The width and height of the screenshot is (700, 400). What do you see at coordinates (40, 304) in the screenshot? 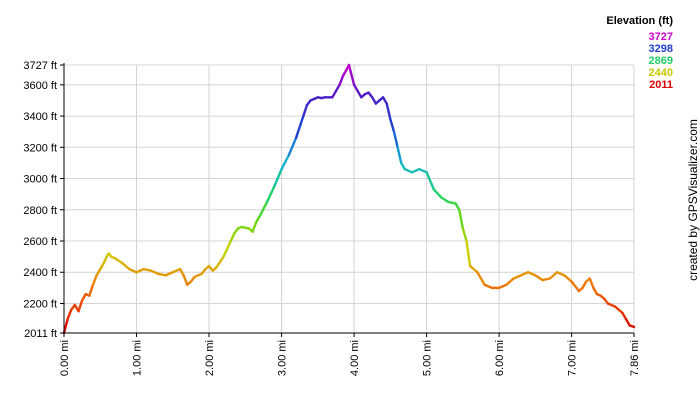
I see `y-tick-label: 2200 ft` at bounding box center [40, 304].